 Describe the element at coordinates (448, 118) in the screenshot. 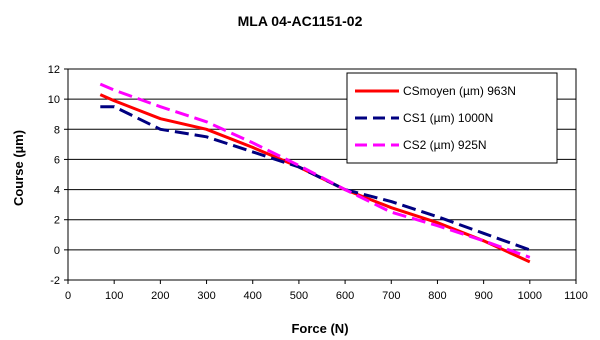

I see `legend-label-2: CS1 (µm) 1000N` at that location.